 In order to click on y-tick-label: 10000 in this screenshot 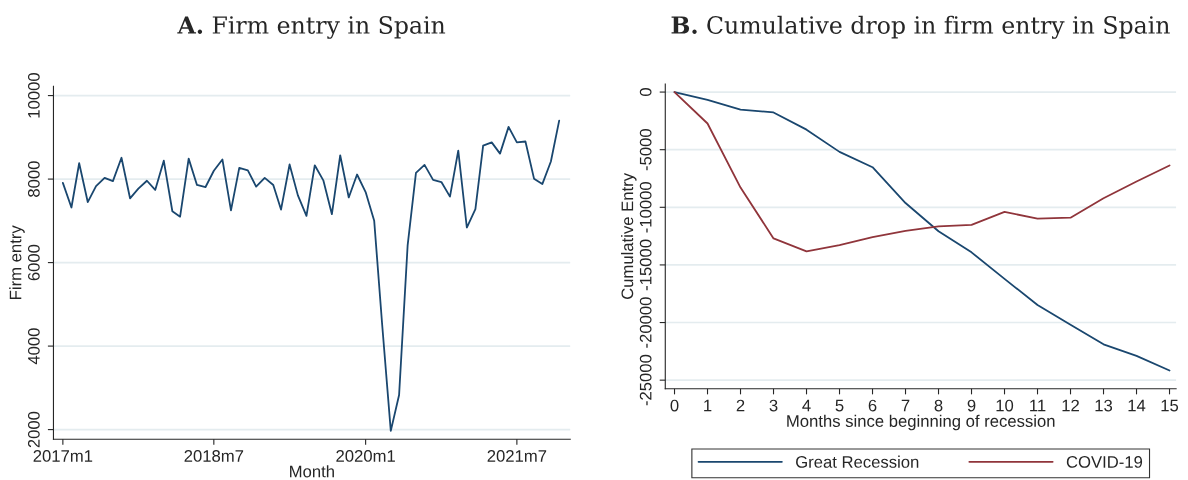, I will do `click(33, 95)`.